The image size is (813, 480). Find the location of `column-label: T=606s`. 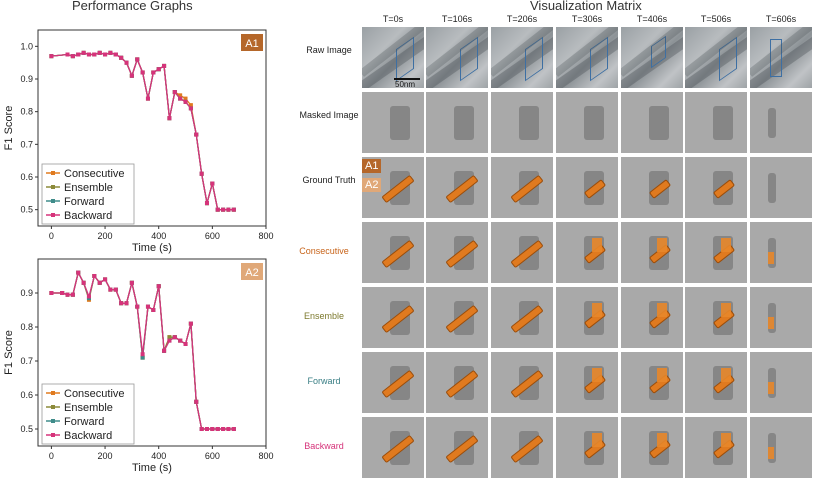

column-label: T=606s is located at coordinates (781, 19).